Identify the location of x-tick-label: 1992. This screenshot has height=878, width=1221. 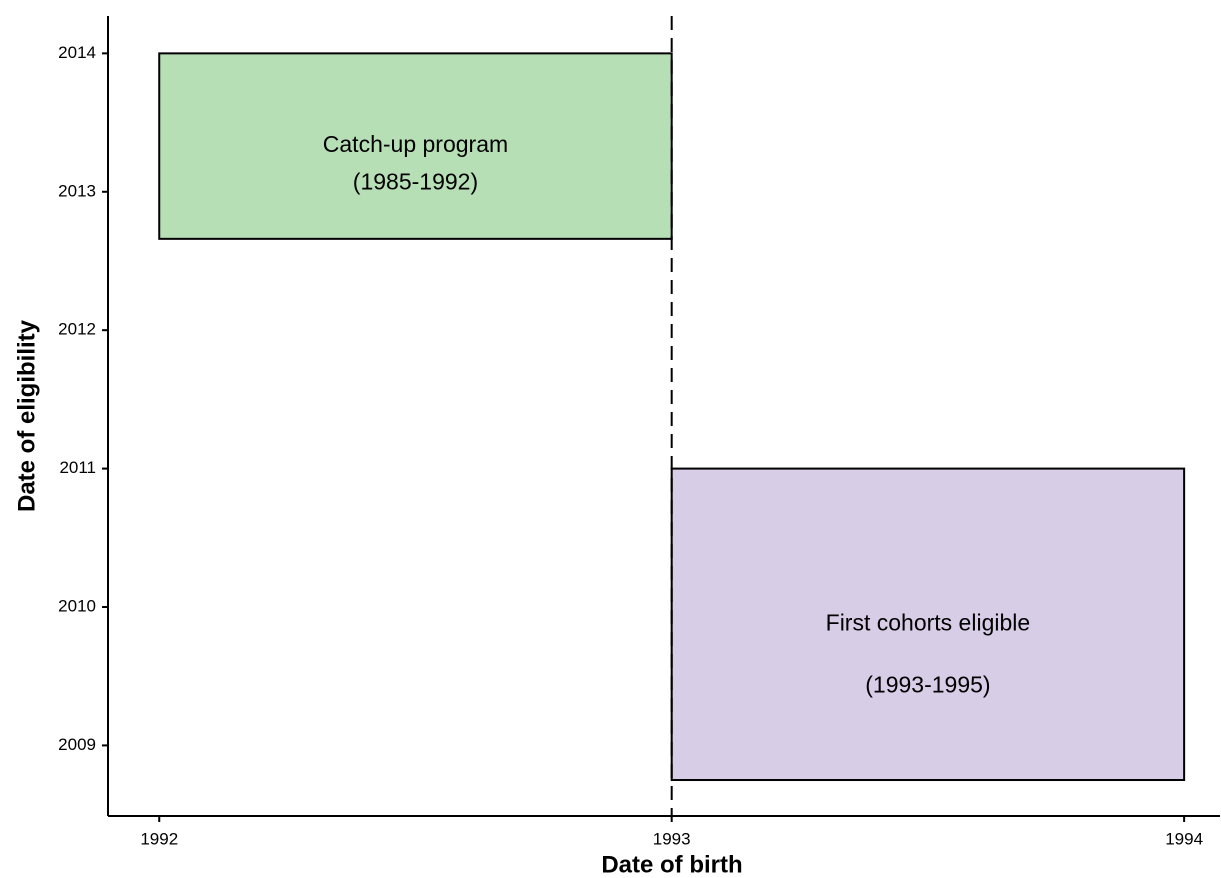
(159, 838).